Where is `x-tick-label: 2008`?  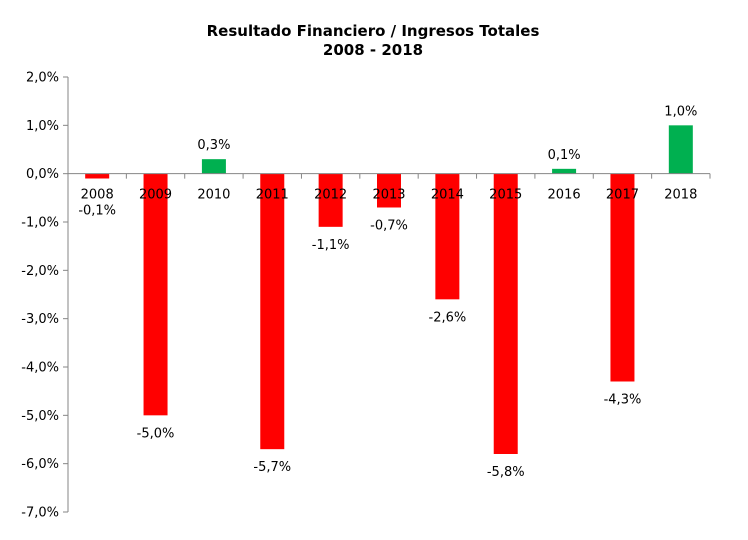
x-tick-label: 2008 is located at coordinates (97, 195).